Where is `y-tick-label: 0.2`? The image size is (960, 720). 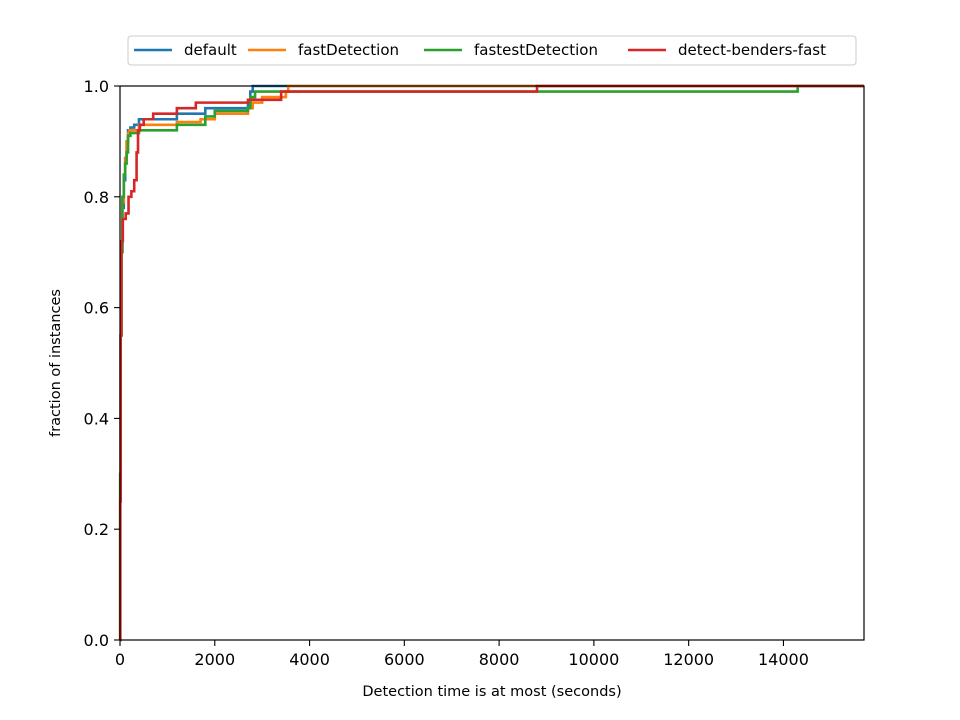 y-tick-label: 0.2 is located at coordinates (96, 529).